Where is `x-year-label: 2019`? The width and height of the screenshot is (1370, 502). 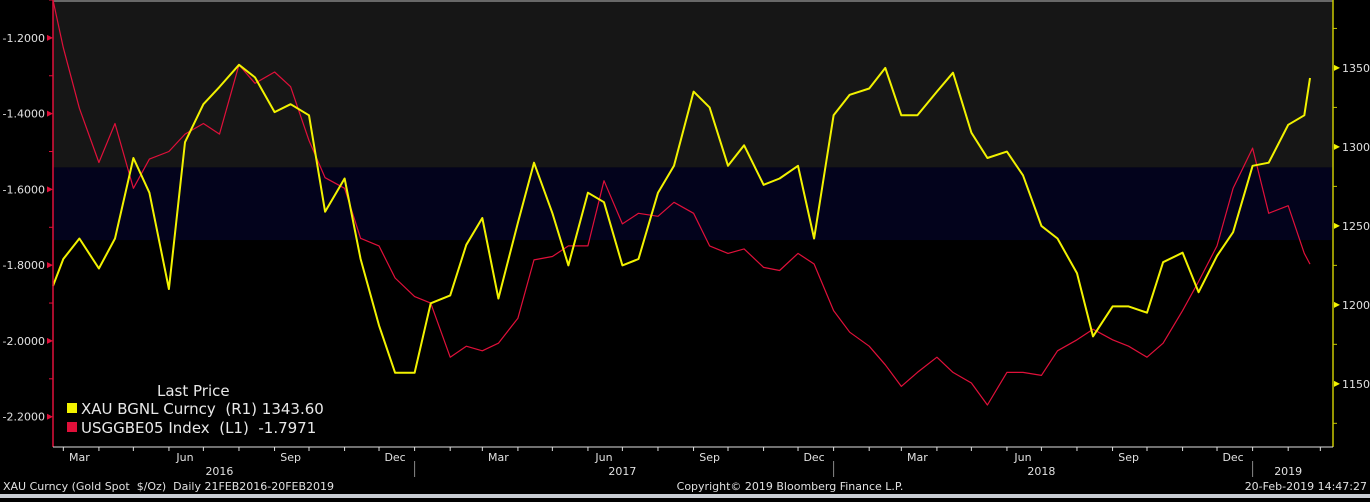 x-year-label: 2019 is located at coordinates (1288, 471).